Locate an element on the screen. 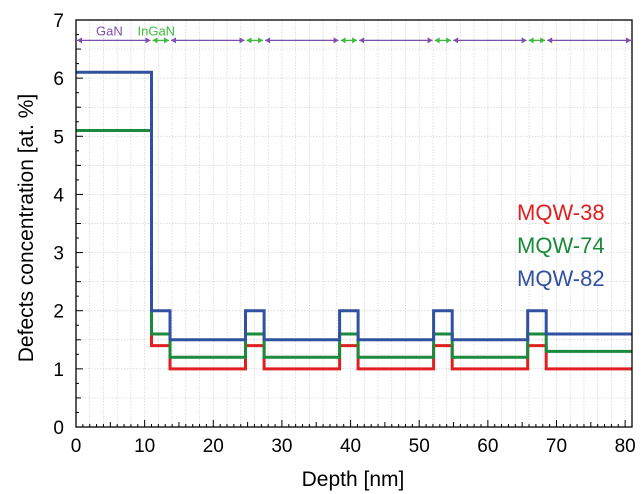 Image resolution: width=643 pixels, height=494 pixels. y-tick-label: 2 is located at coordinates (58, 312).